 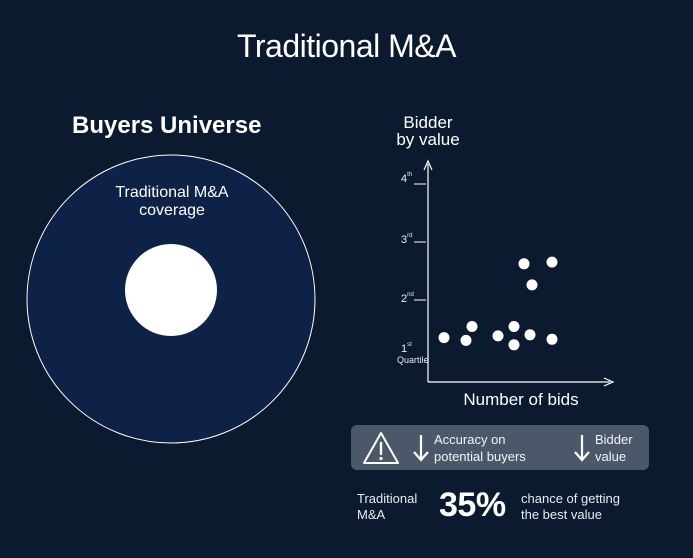 I want to click on x-axis-arrow, so click(x=609, y=382).